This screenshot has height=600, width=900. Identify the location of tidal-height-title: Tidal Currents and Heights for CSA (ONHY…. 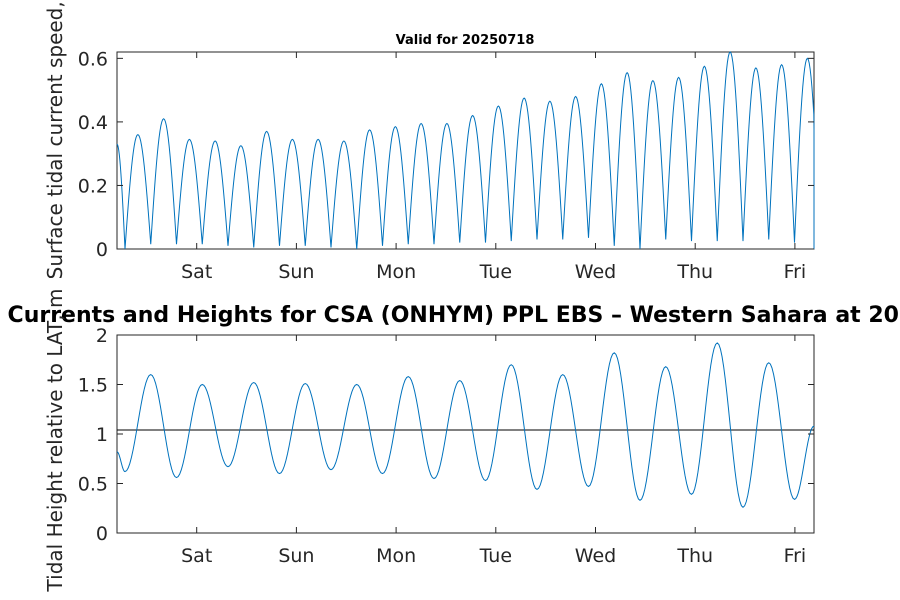
(450, 315).